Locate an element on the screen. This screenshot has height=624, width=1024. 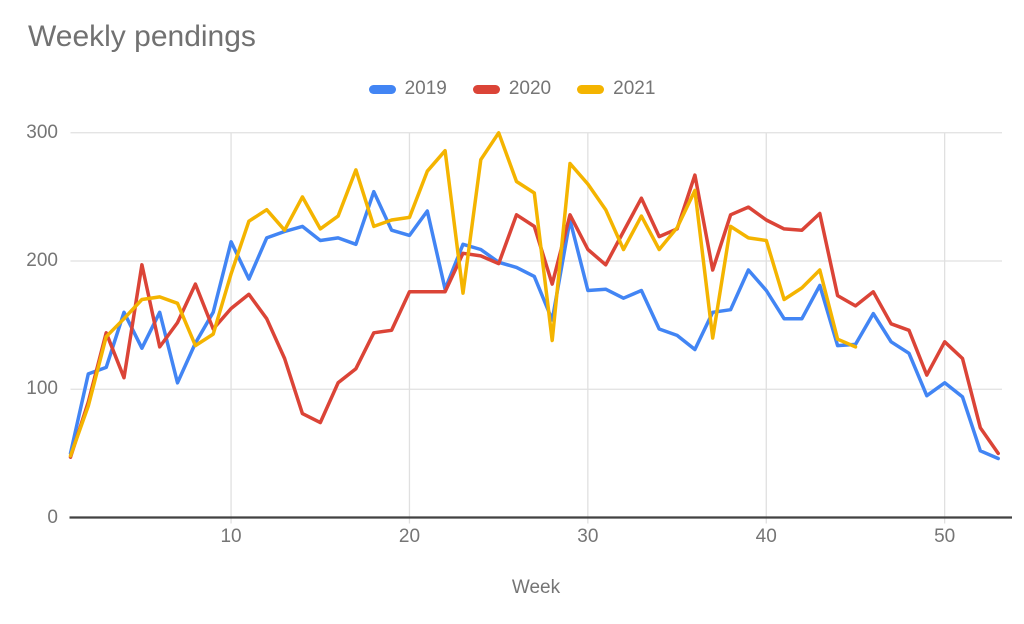
x-axis-title: Week is located at coordinates (536, 587).